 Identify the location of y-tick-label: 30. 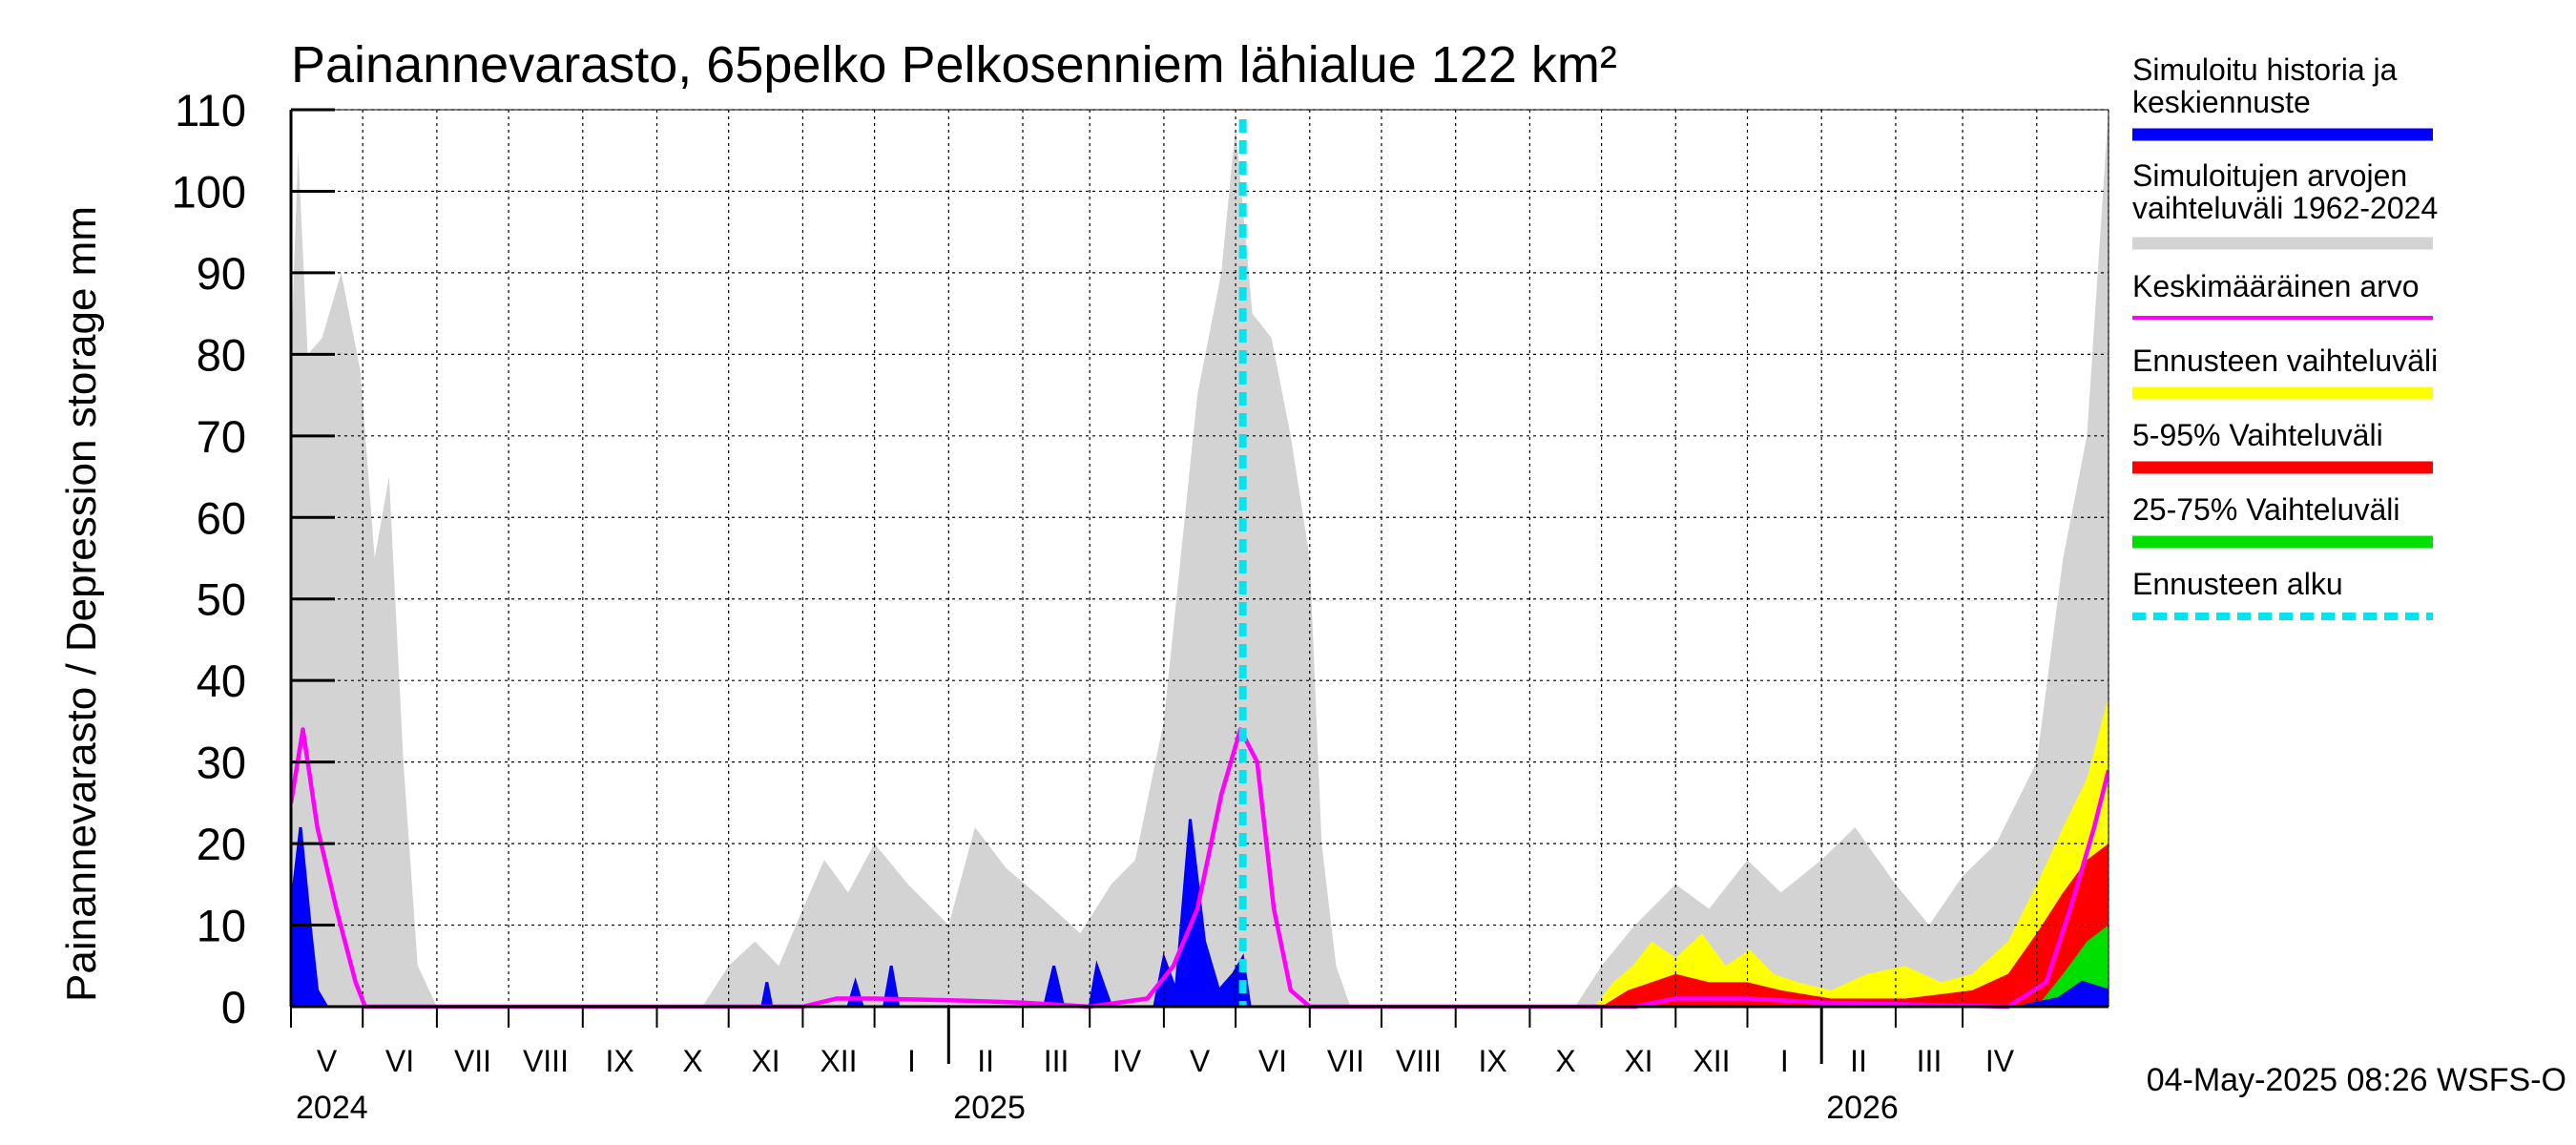
(221, 763).